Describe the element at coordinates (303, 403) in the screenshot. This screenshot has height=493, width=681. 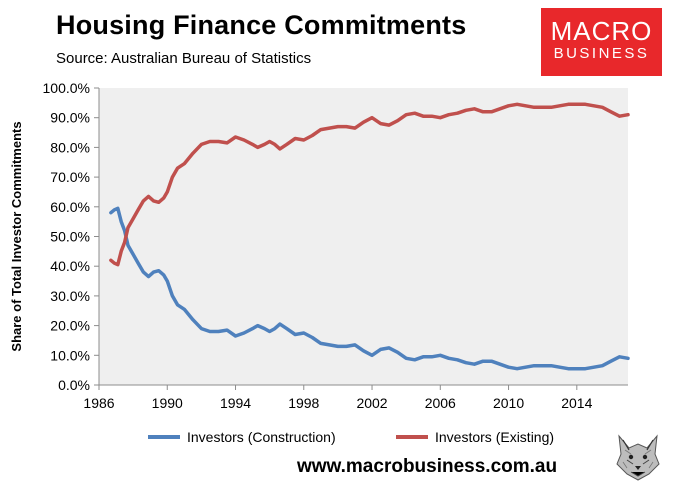
I see `x-tick-label: 1998` at that location.